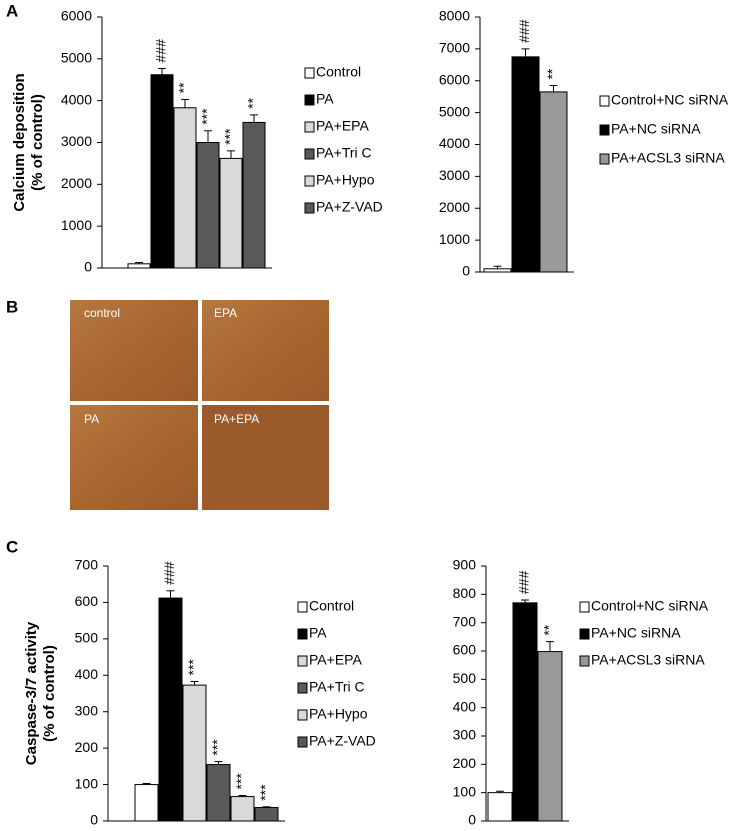 This screenshot has width=747, height=831. Describe the element at coordinates (91, 419) in the screenshot. I see `micrograph-label: PA` at that location.